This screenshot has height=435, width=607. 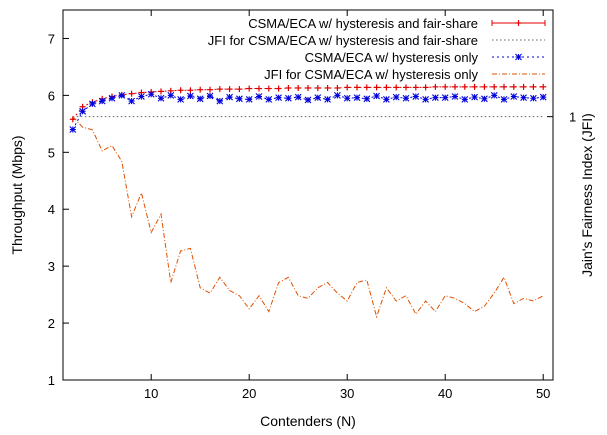 I want to click on series-line, so click(x=308, y=103).